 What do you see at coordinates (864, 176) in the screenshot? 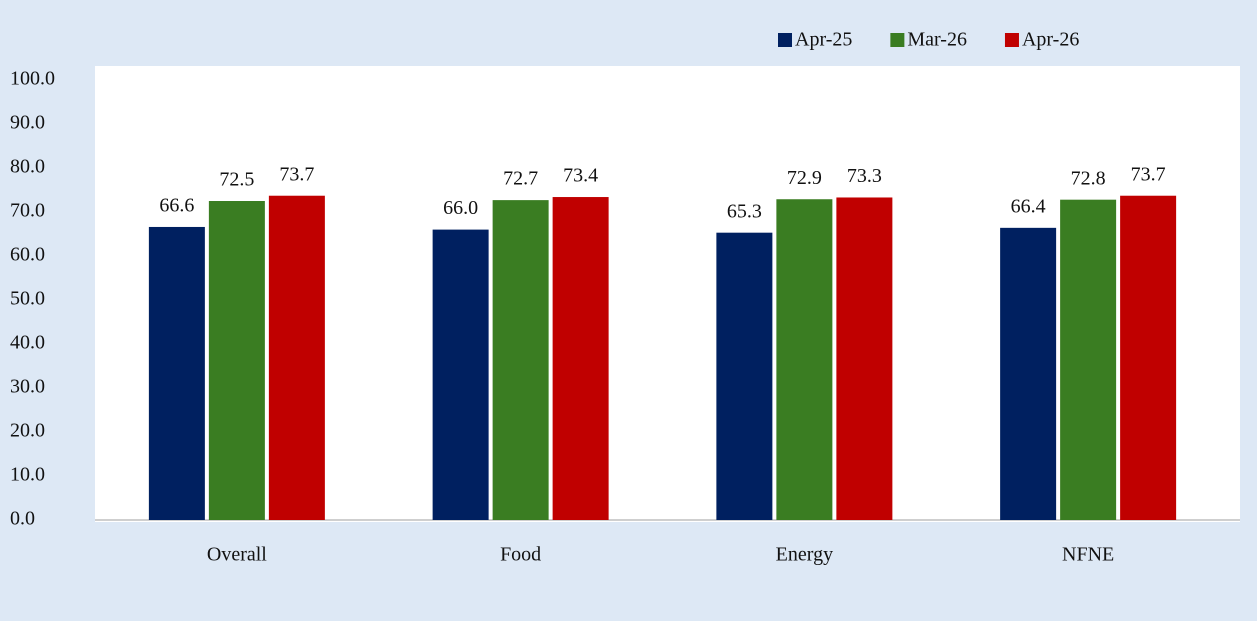
I see `data-label: 73.3` at bounding box center [864, 176].